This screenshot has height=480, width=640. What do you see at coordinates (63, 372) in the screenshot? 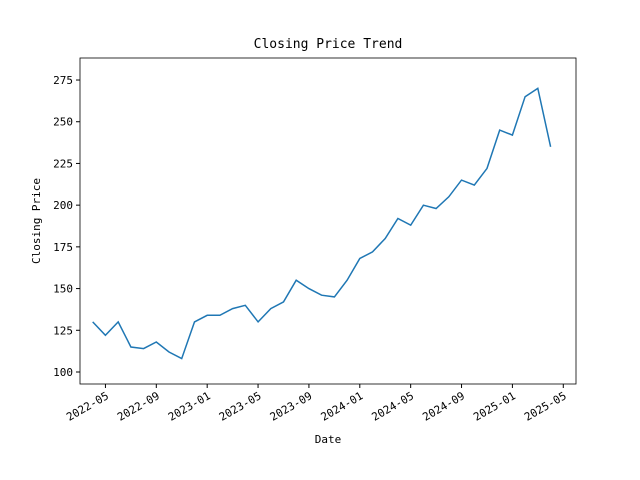
I see `y-tick-label: 100` at bounding box center [63, 372].